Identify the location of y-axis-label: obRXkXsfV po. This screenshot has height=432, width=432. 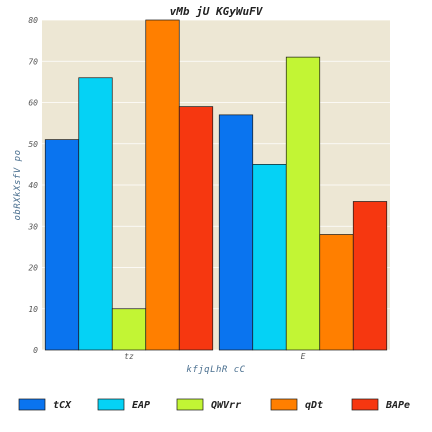
(18, 184).